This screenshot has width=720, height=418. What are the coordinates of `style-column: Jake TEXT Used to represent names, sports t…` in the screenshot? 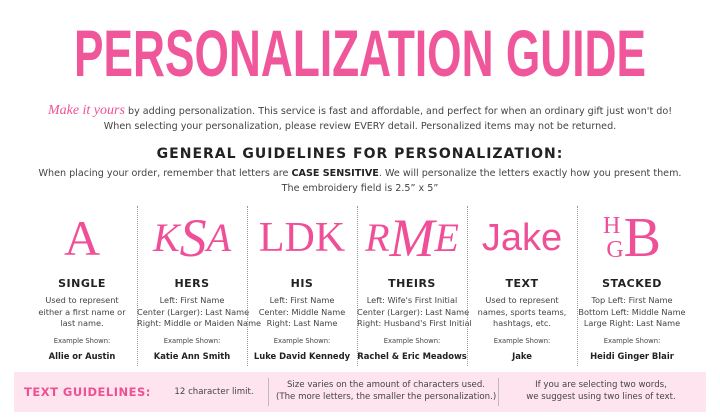 It's located at (522, 283).